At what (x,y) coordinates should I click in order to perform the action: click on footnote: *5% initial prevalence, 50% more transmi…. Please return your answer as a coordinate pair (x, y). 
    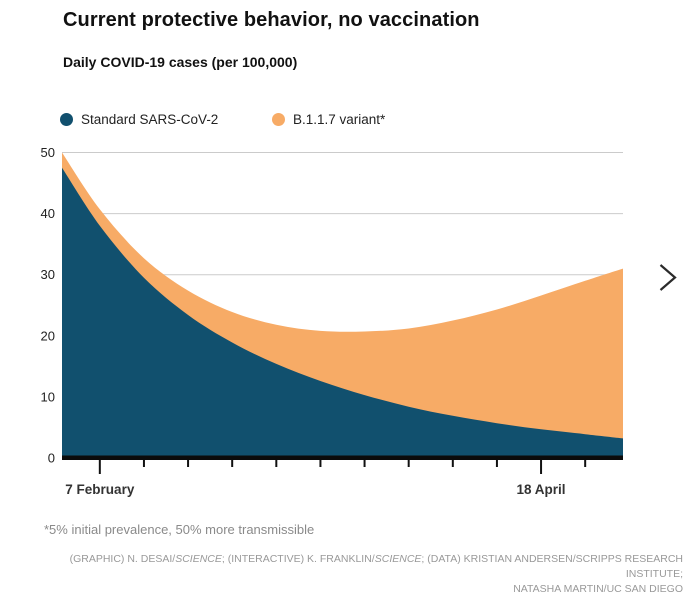
    Looking at the image, I should click on (179, 529).